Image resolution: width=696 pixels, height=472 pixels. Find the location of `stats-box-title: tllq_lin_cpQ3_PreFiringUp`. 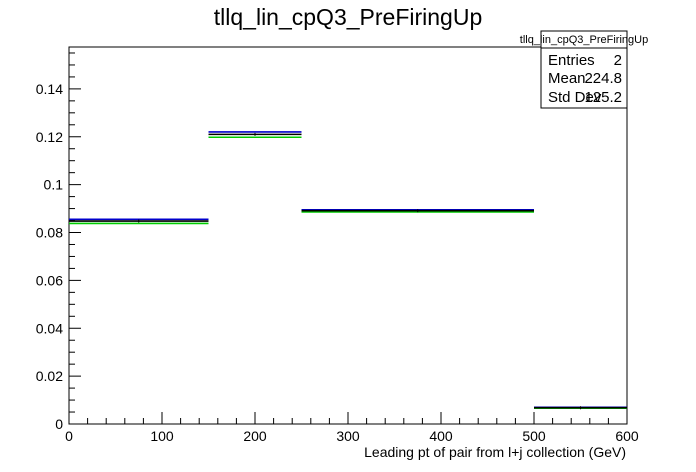

stats-box-title: tllq_lin_cpQ3_PreFiringUp is located at coordinates (584, 40).